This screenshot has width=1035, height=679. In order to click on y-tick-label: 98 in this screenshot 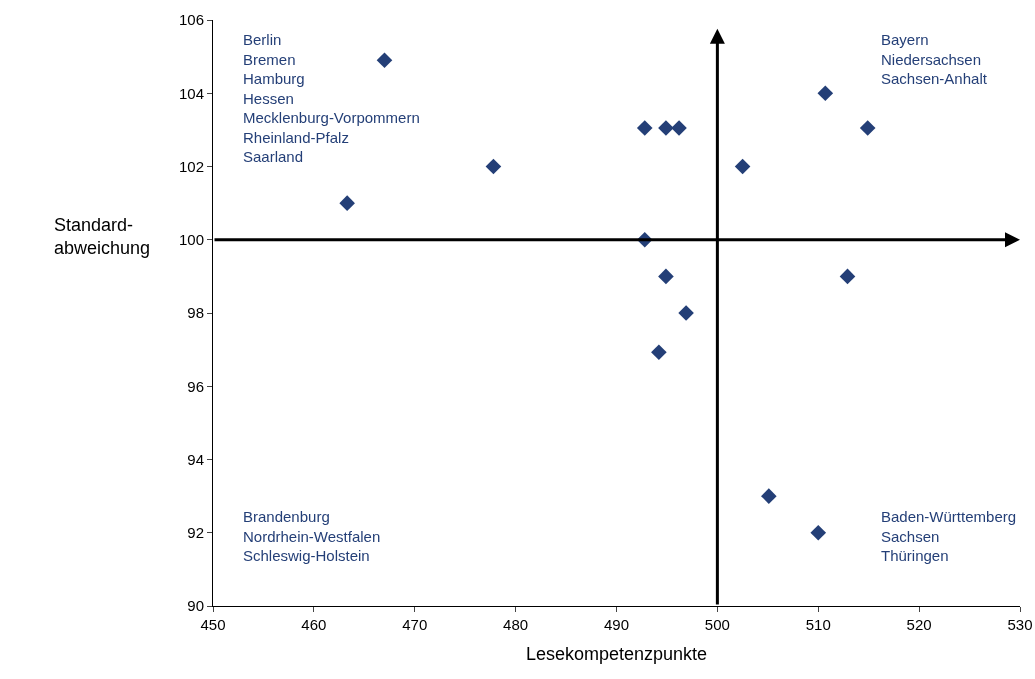, I will do `click(195, 313)`.